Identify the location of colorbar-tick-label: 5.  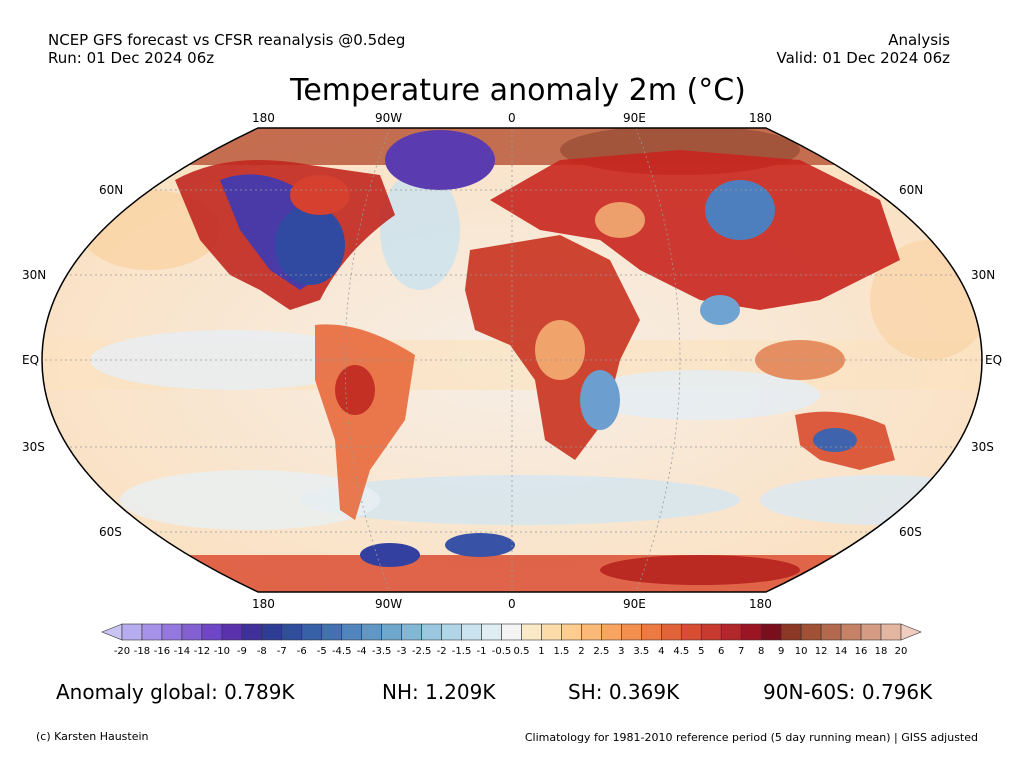
(701, 651).